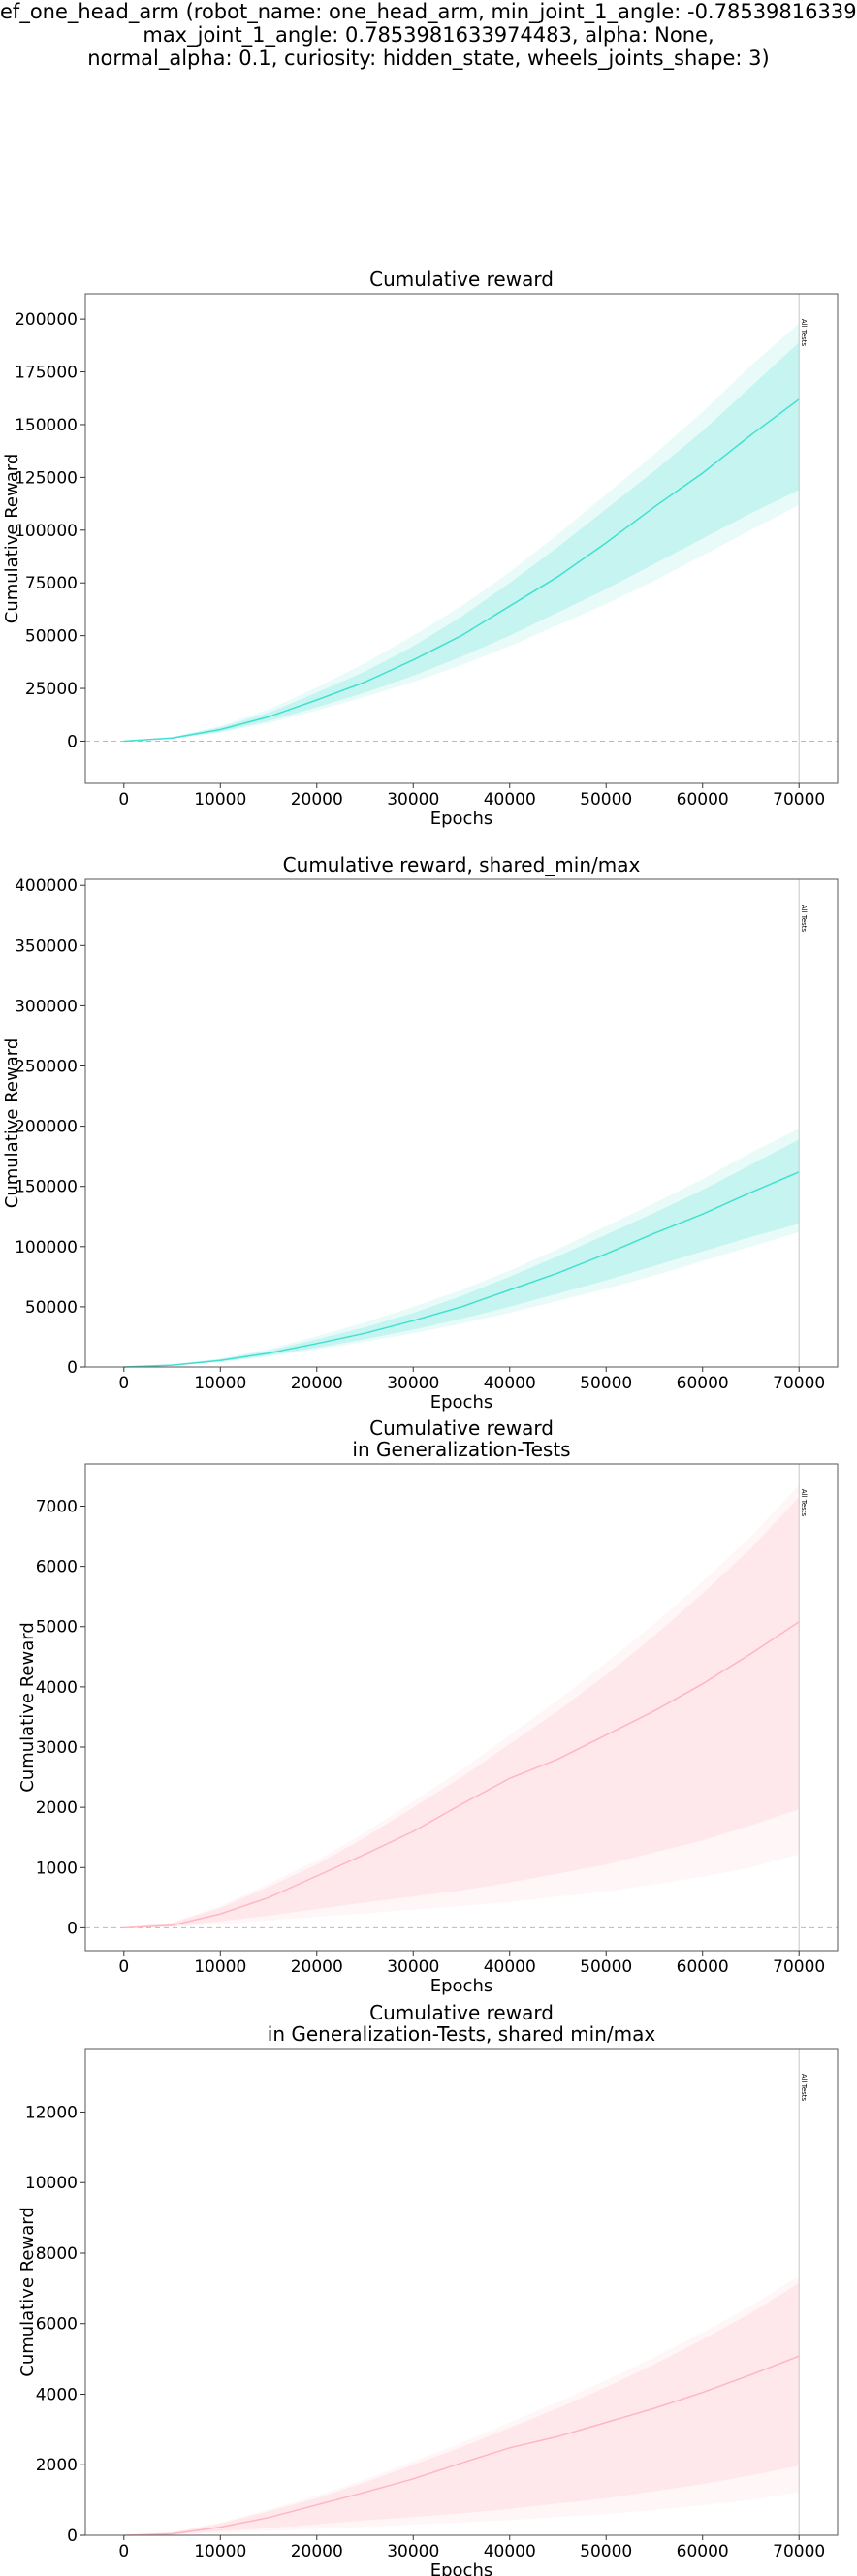 This screenshot has width=857, height=2576. What do you see at coordinates (46, 947) in the screenshot?
I see `y-tick-label: 350000` at bounding box center [46, 947].